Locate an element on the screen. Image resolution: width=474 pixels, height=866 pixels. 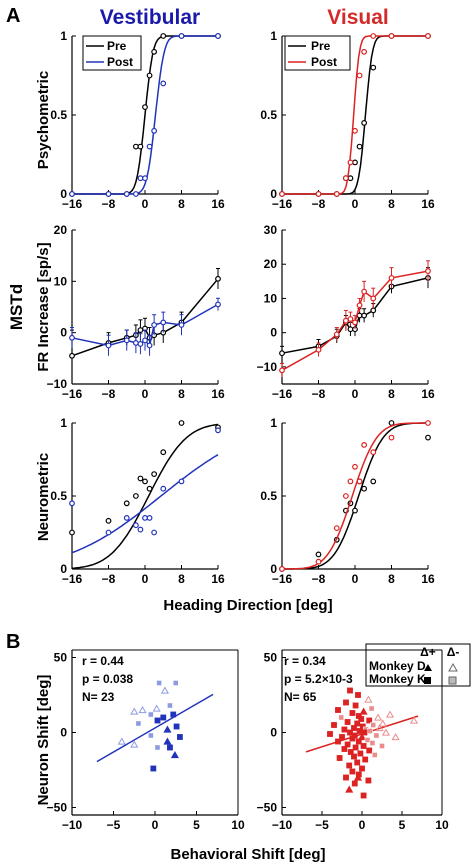
legend-monkey-k: Monkey K is located at coordinates (397, 679).